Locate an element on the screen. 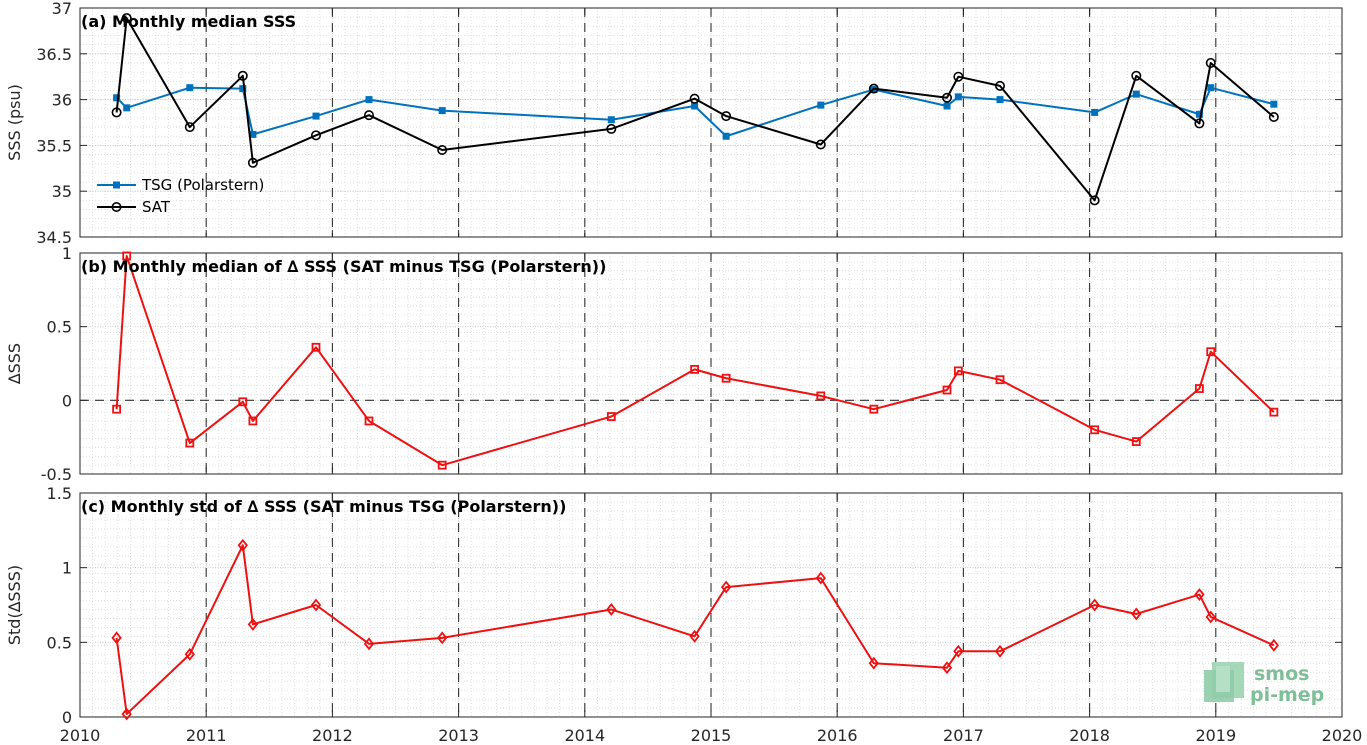  logo-text-smos: smos is located at coordinates (1281, 674).